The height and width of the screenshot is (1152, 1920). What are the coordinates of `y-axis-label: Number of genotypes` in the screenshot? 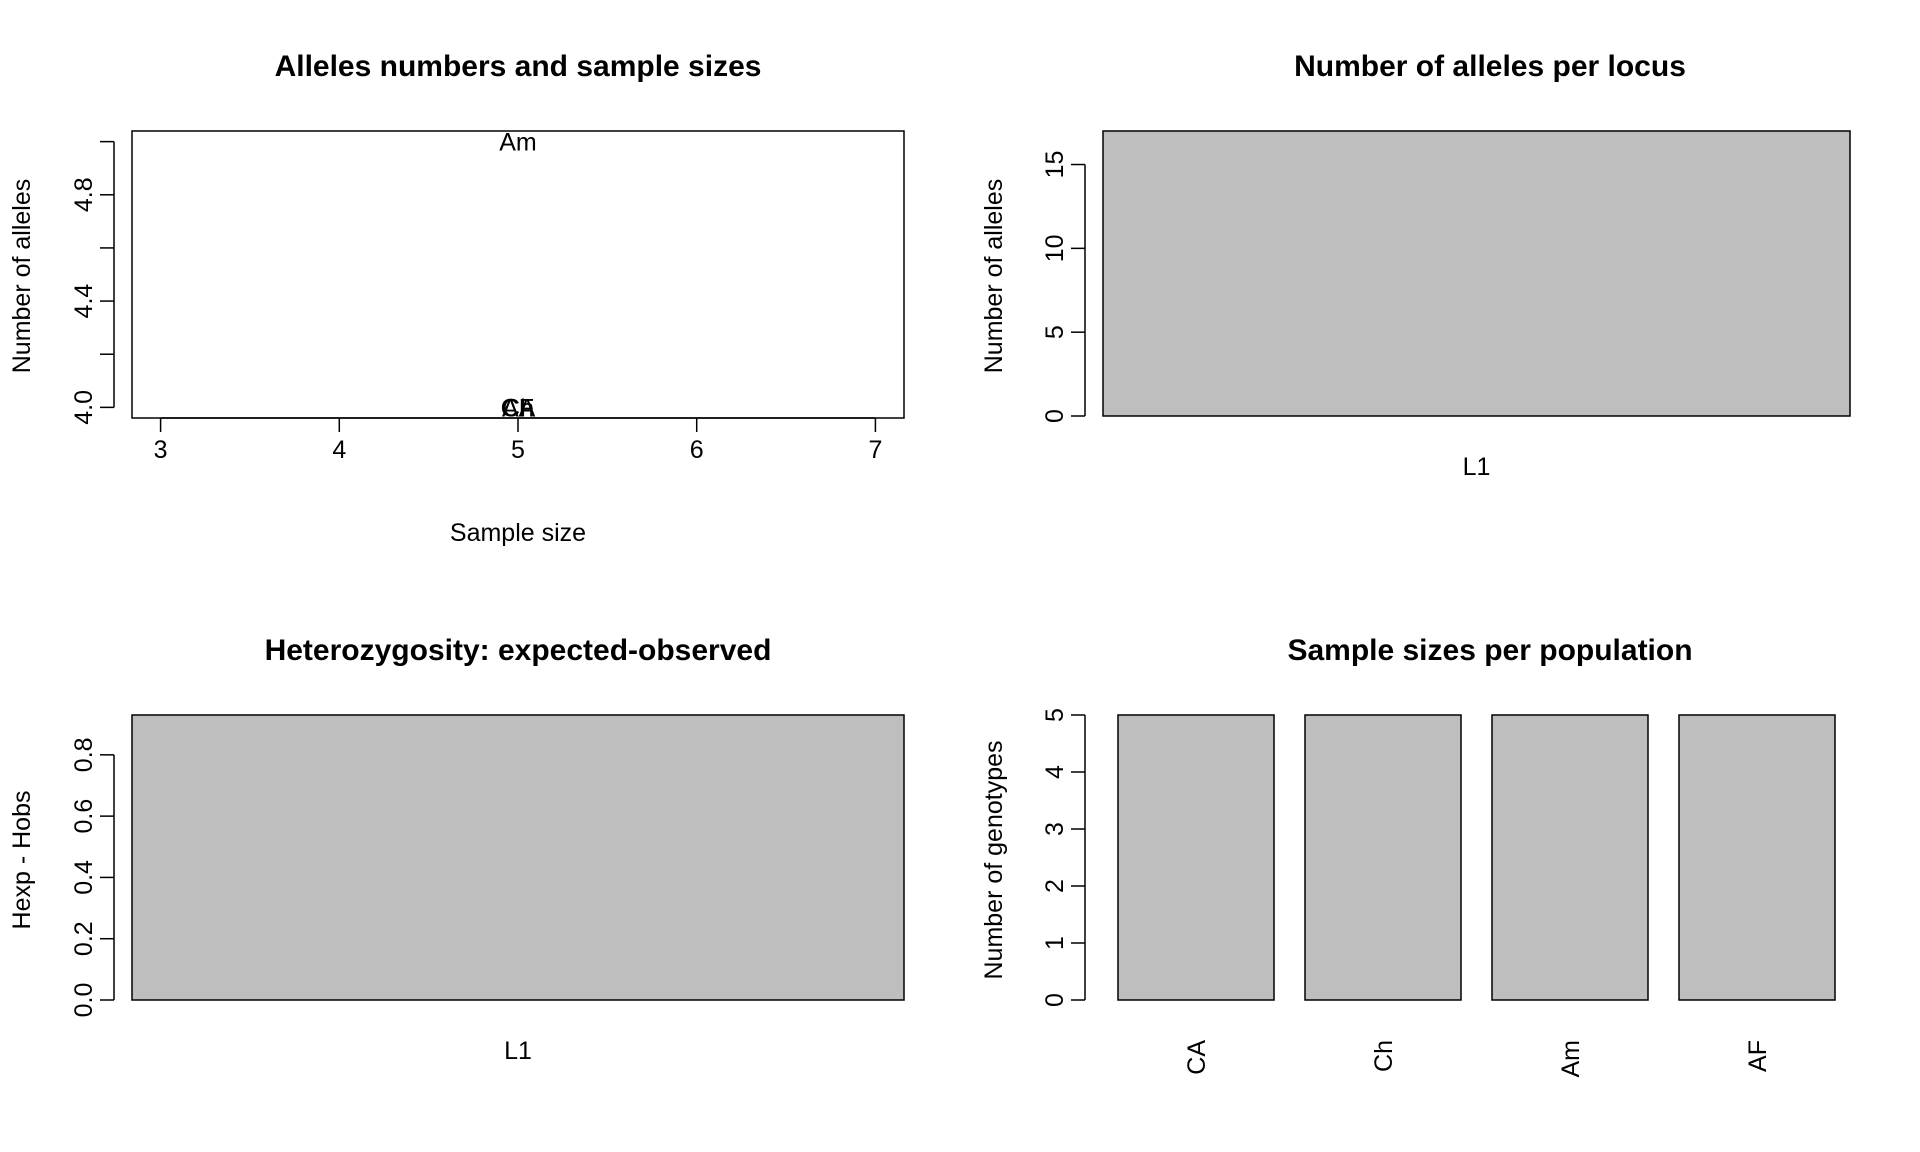 It's located at (994, 859).